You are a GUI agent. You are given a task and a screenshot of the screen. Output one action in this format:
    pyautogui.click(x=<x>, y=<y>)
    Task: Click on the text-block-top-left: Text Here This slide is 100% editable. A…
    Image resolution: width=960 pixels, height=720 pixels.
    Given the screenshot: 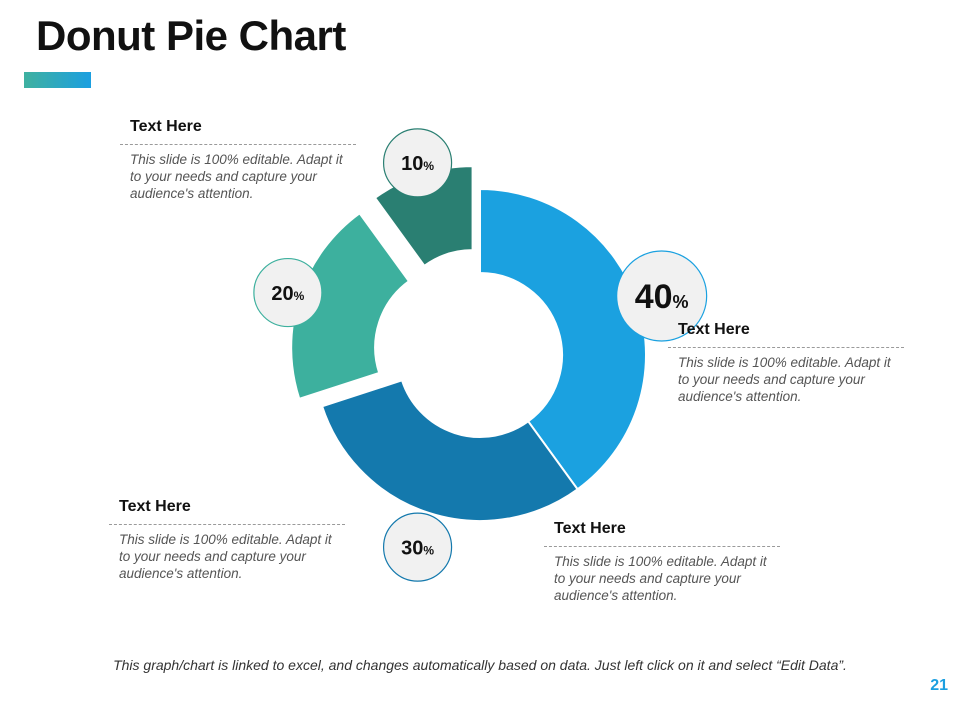 What is the action you would take?
    pyautogui.click(x=238, y=160)
    